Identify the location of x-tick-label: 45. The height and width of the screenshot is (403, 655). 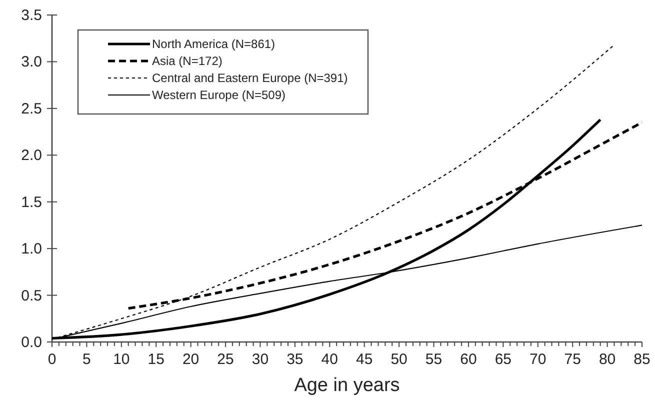
(364, 359).